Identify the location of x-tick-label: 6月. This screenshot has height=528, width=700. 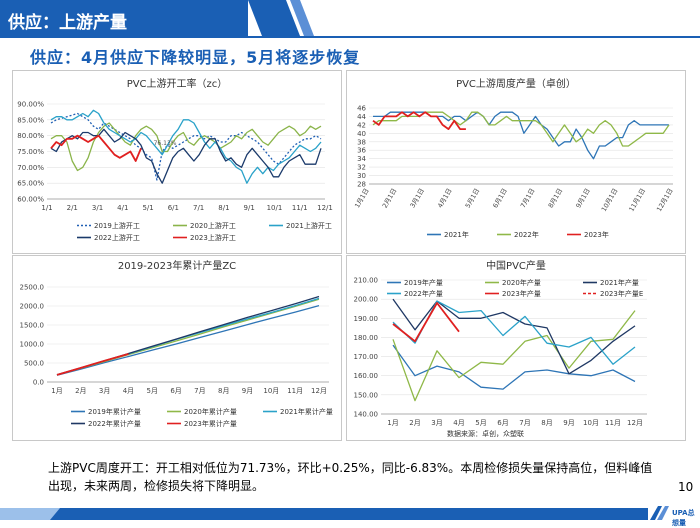
(502, 423).